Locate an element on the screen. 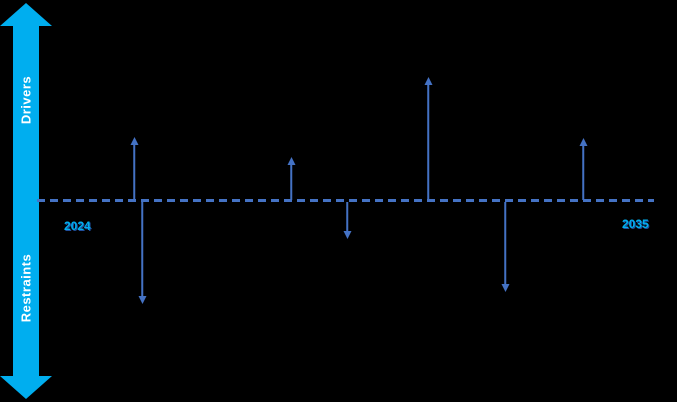  axis-shaft is located at coordinates (26, 201).